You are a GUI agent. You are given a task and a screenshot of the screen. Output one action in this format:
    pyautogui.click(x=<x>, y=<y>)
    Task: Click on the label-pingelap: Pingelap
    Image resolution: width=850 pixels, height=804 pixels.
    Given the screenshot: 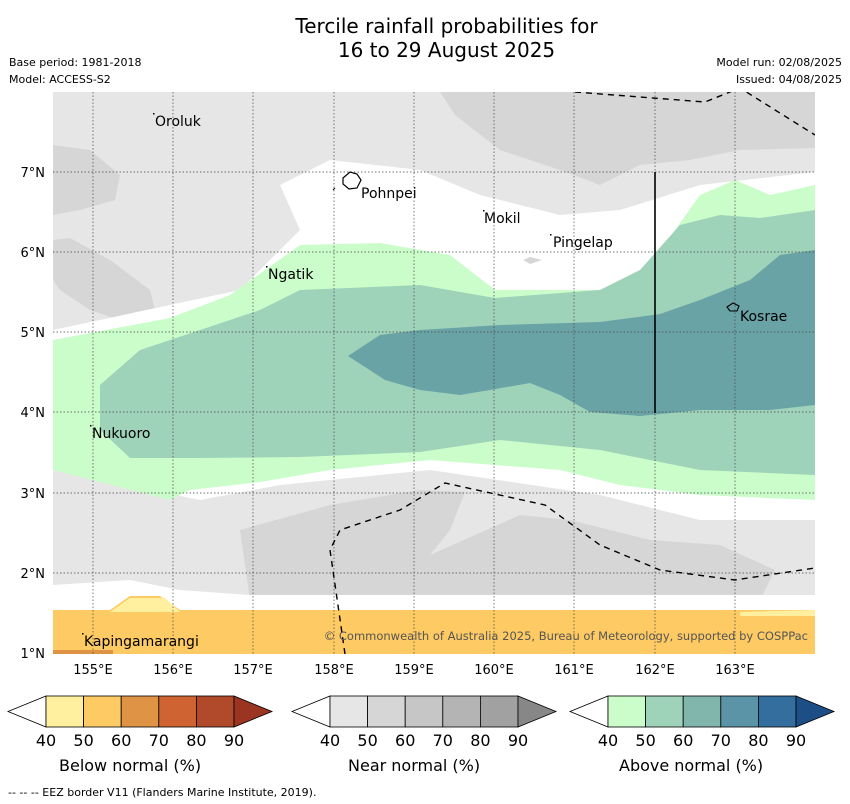 What is the action you would take?
    pyautogui.click(x=583, y=243)
    